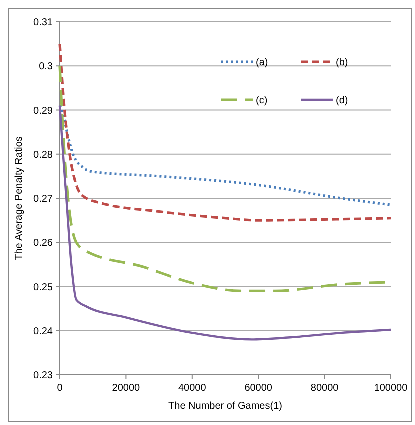 The height and width of the screenshot is (425, 415). What do you see at coordinates (60, 388) in the screenshot?
I see `x-tick-label: 0` at bounding box center [60, 388].